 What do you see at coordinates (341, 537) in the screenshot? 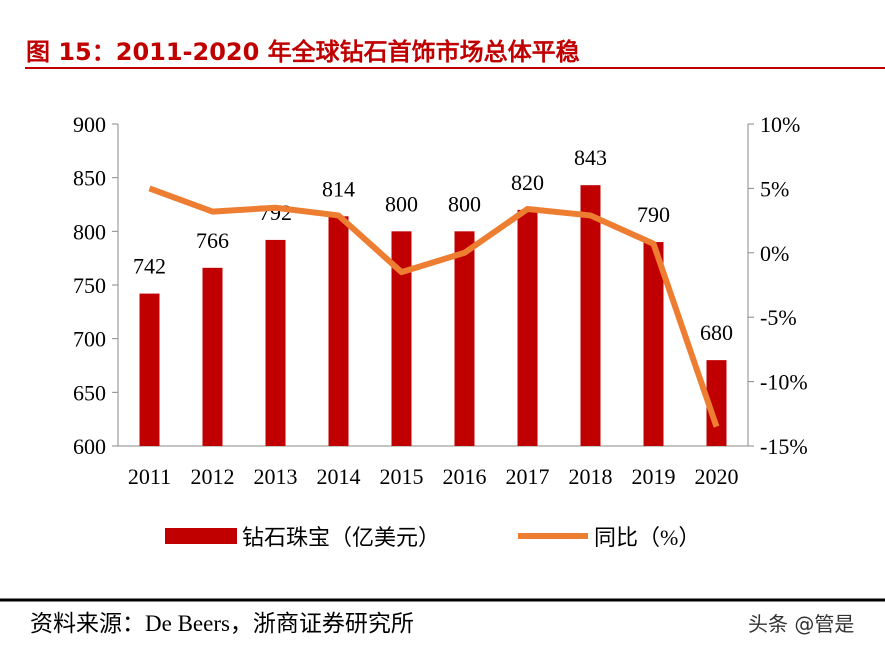
I see `legend-bar-label: 钻石珠宝（亿美元）` at bounding box center [341, 537].